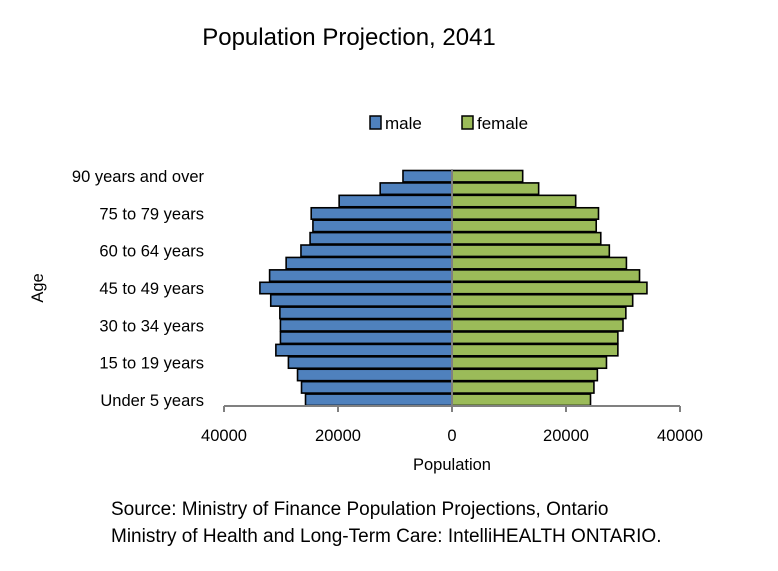  What do you see at coordinates (349, 37) in the screenshot?
I see `chart-title: Population Projection, 2041` at bounding box center [349, 37].